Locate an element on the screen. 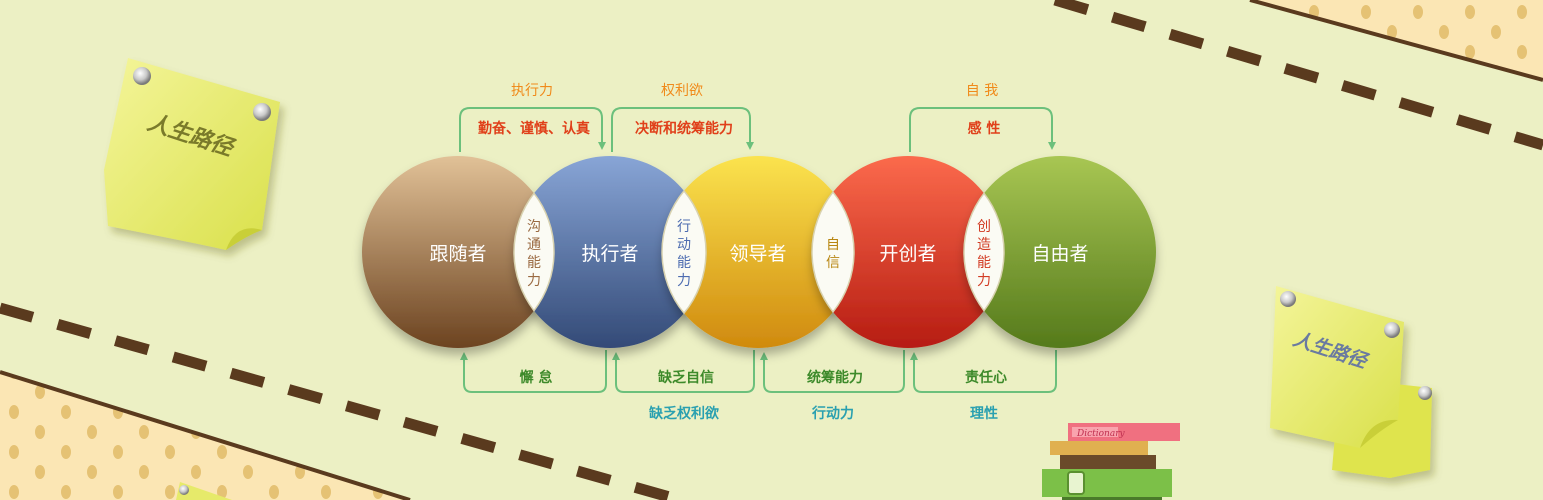 This screenshot has height=500, width=1543. stage-circle-4: 开创者 is located at coordinates (908, 252).